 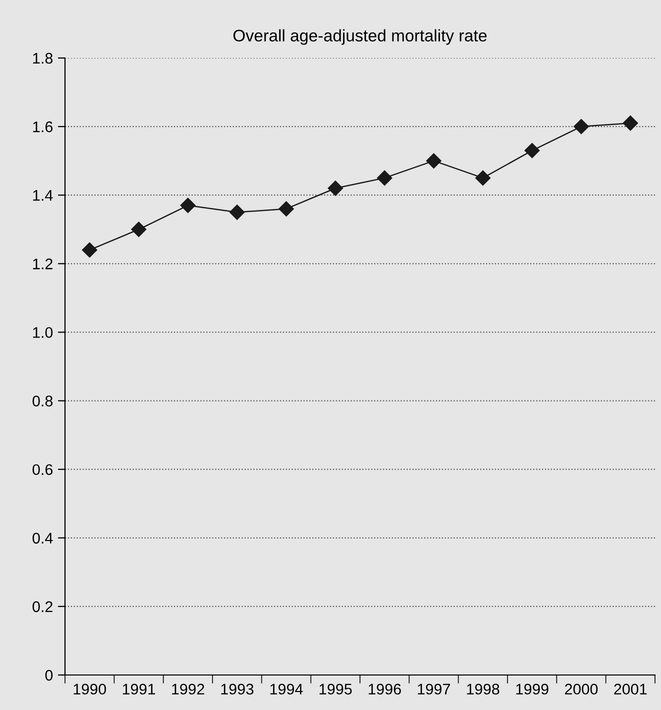 What do you see at coordinates (630, 689) in the screenshot?
I see `x-tick-label: 2001` at bounding box center [630, 689].